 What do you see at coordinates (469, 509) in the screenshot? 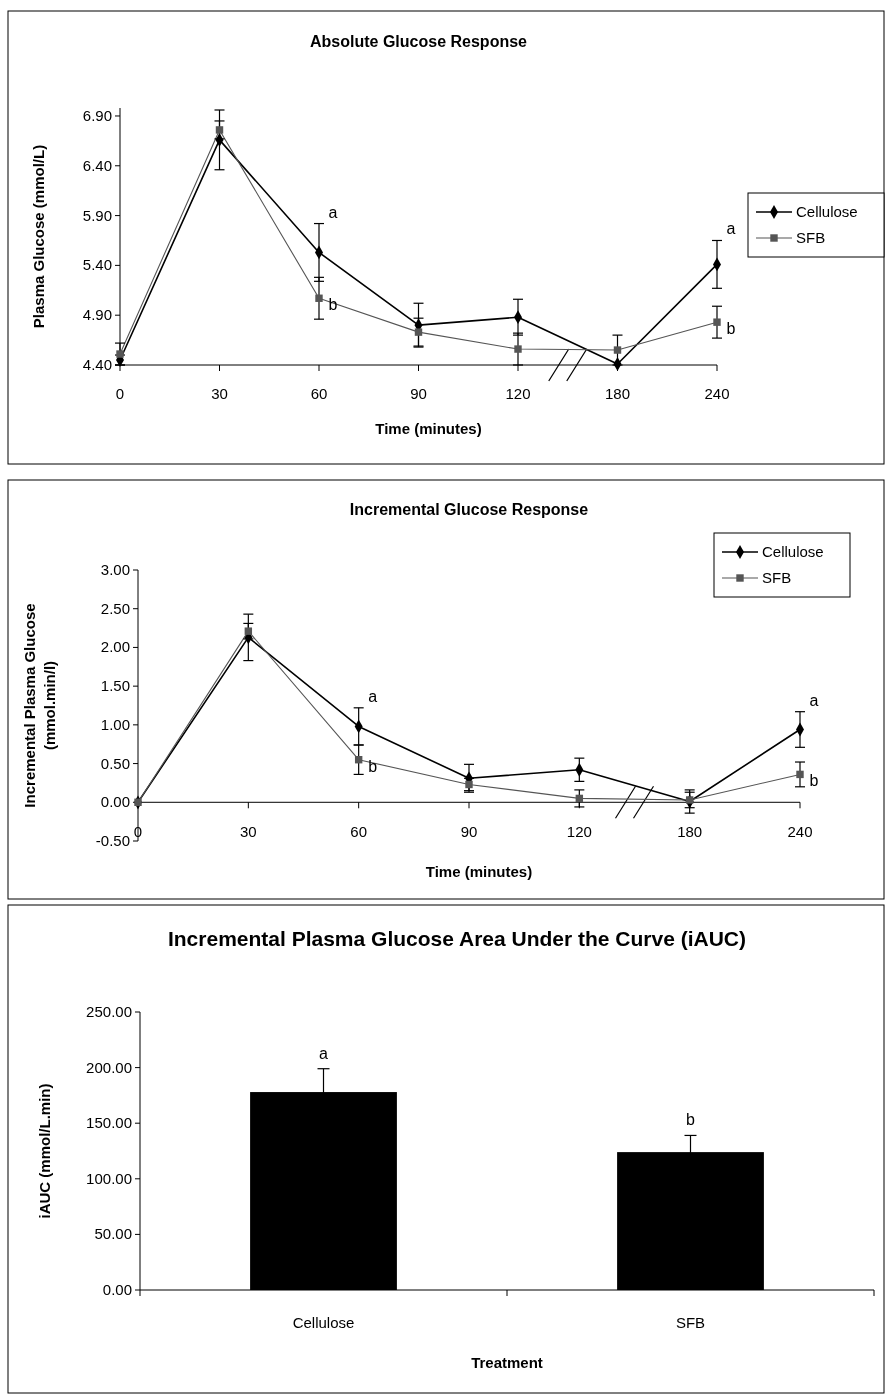
I see `chart-title: Incremental Glucose Response` at bounding box center [469, 509].